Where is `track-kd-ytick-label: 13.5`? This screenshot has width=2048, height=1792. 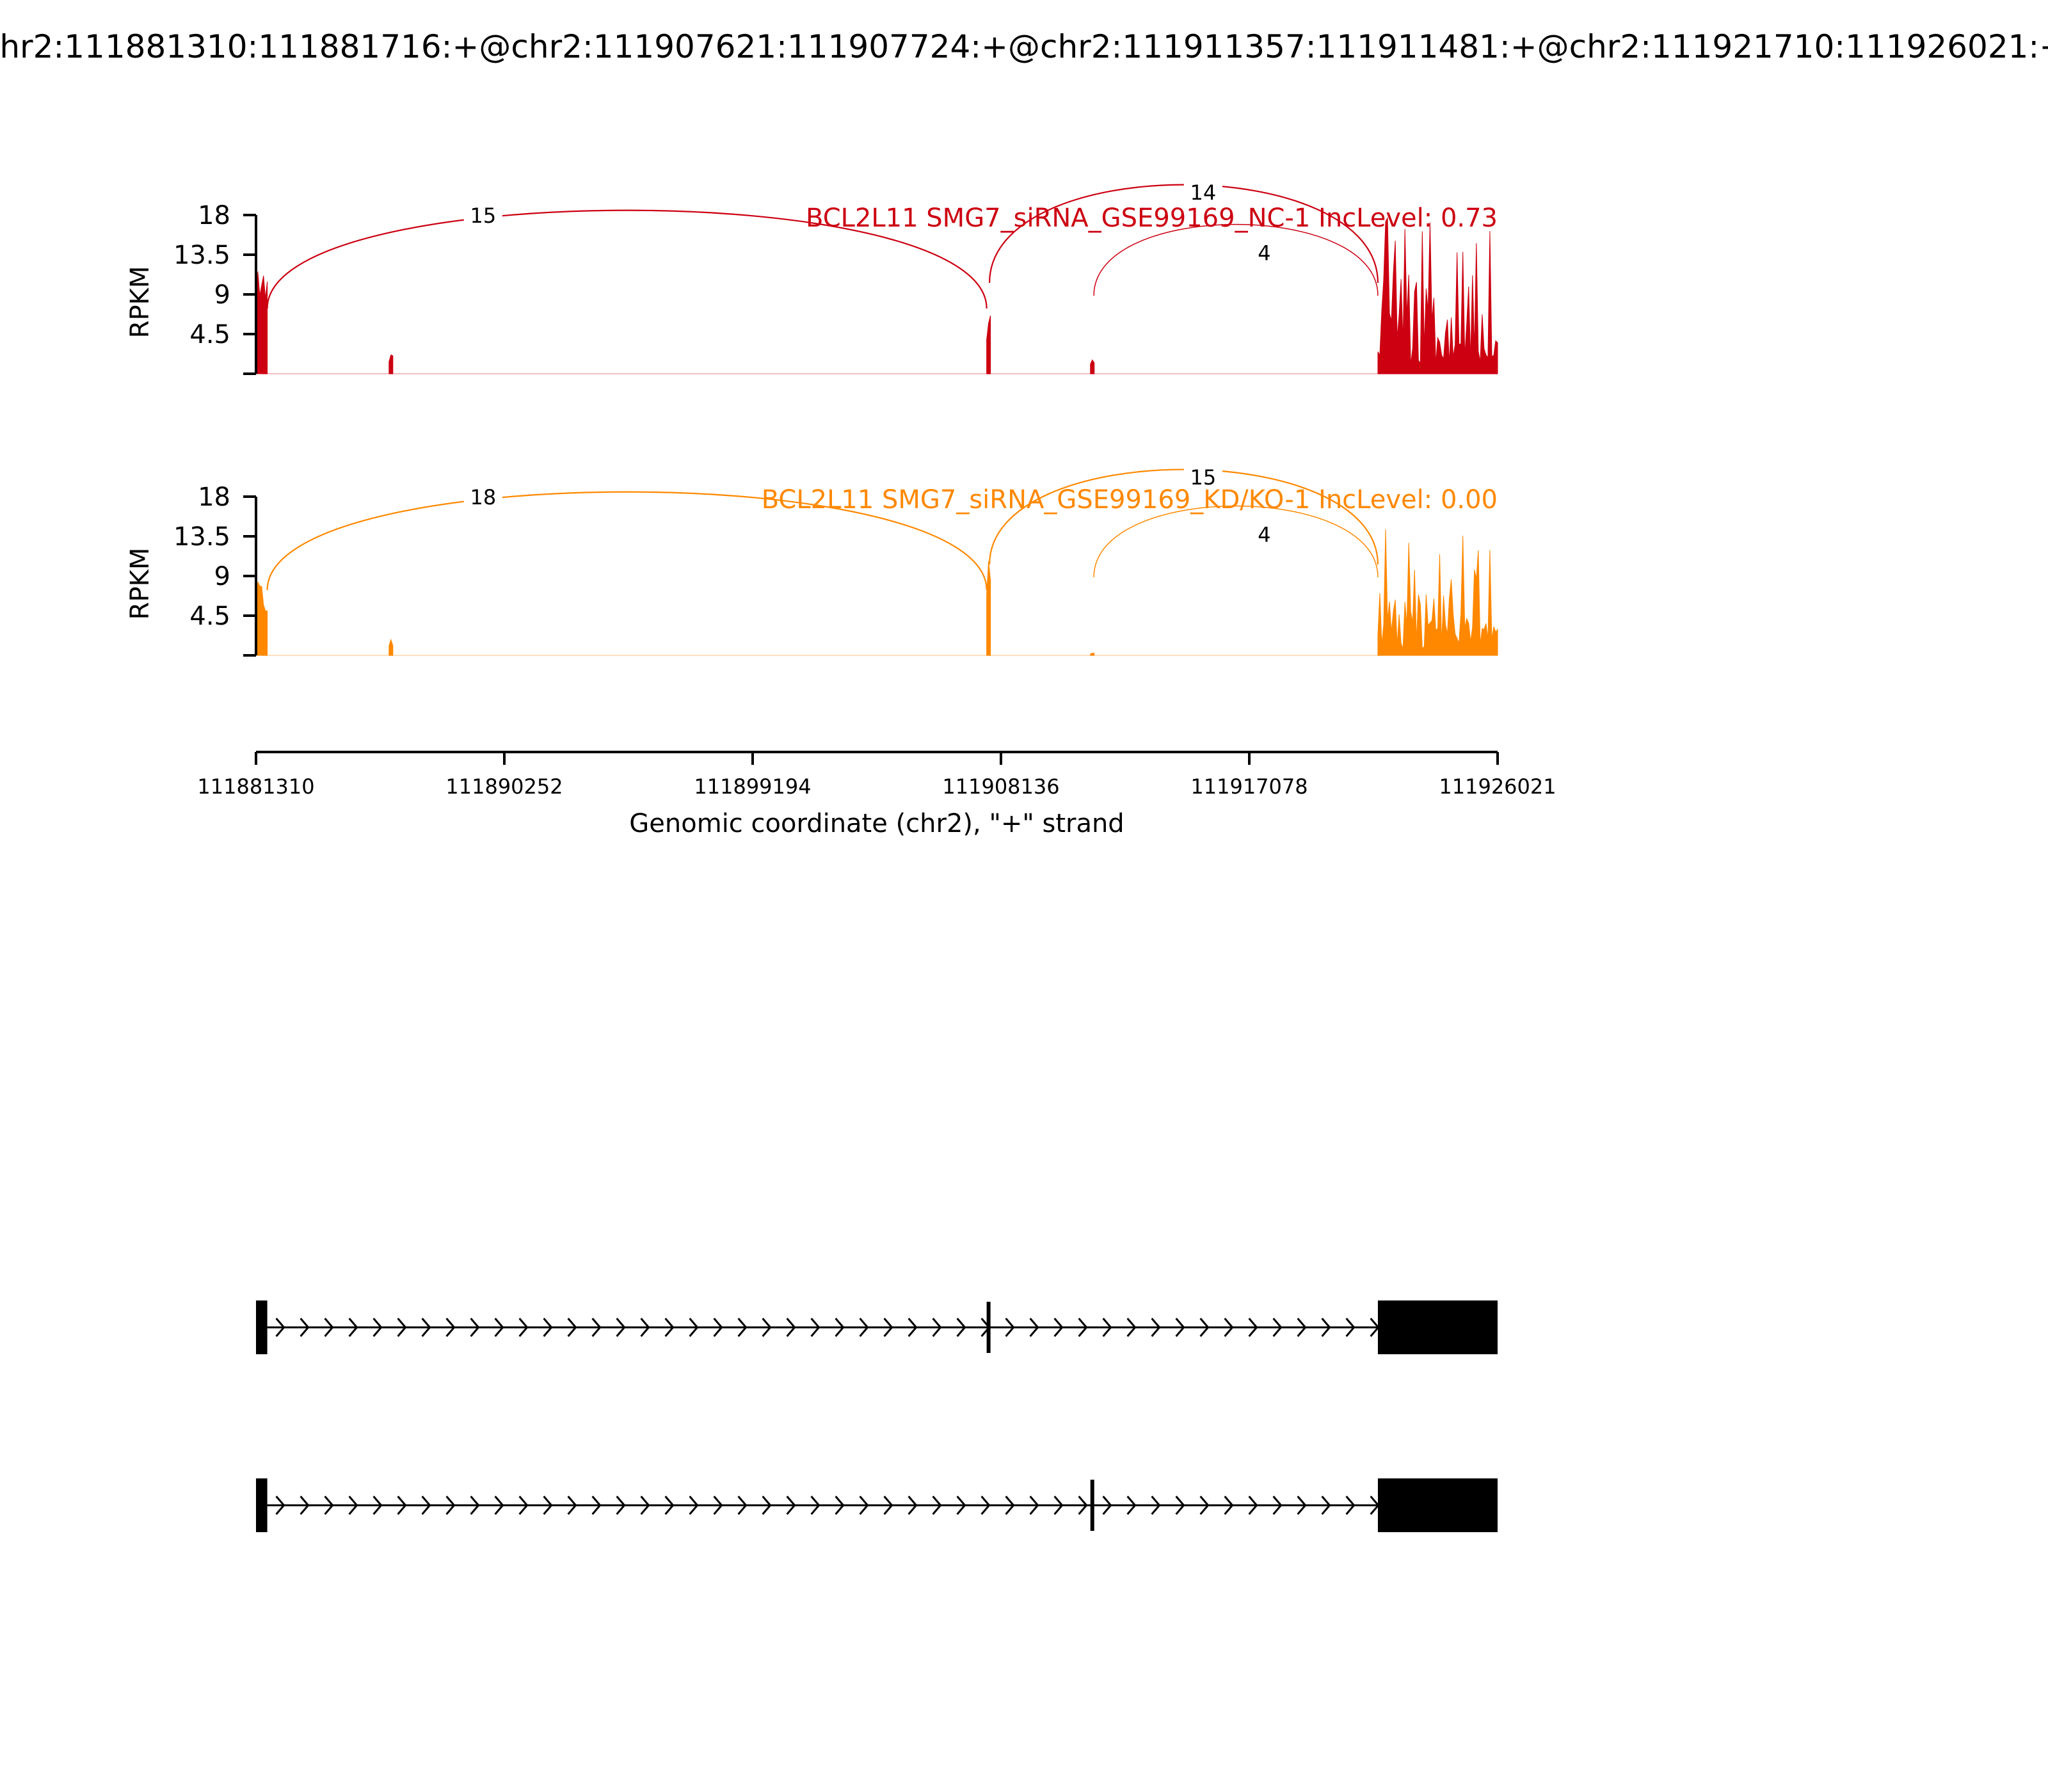
track-kd-ytick-label: 13.5 is located at coordinates (201, 537).